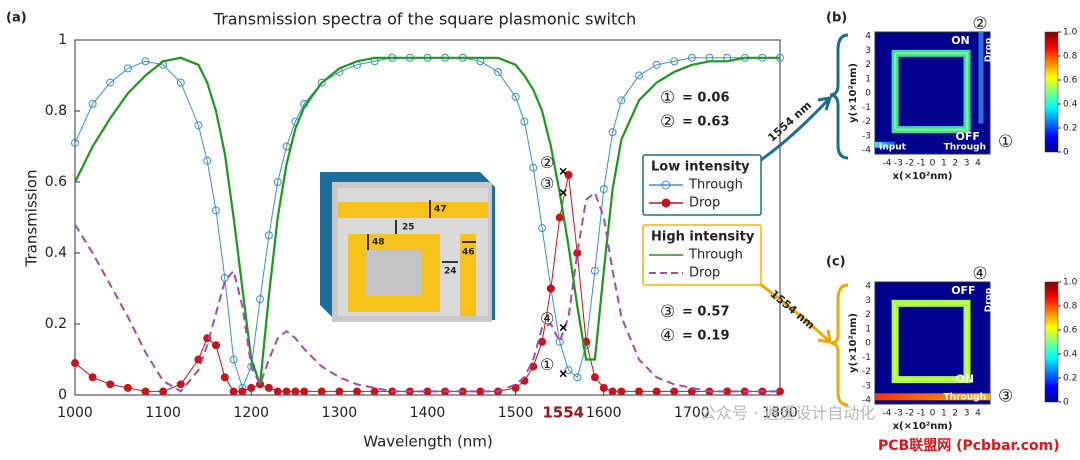 The image size is (1080, 460). Describe the element at coordinates (1066, 403) in the screenshot. I see `colorbar-tick-label: 0` at that location.